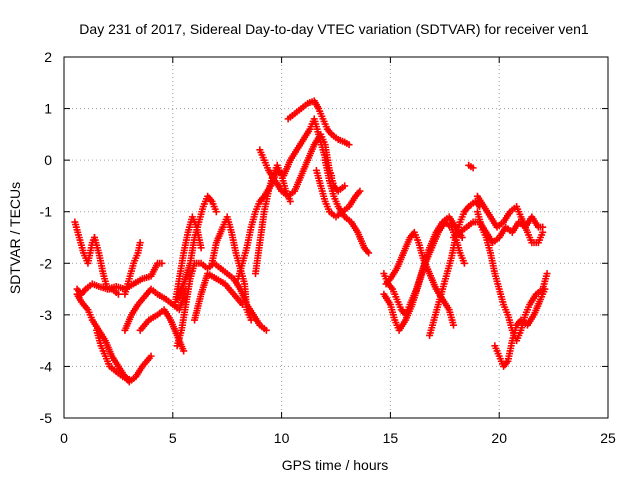 This screenshot has height=480, width=640. What do you see at coordinates (391, 438) in the screenshot?
I see `x-tick-label: 15` at bounding box center [391, 438].